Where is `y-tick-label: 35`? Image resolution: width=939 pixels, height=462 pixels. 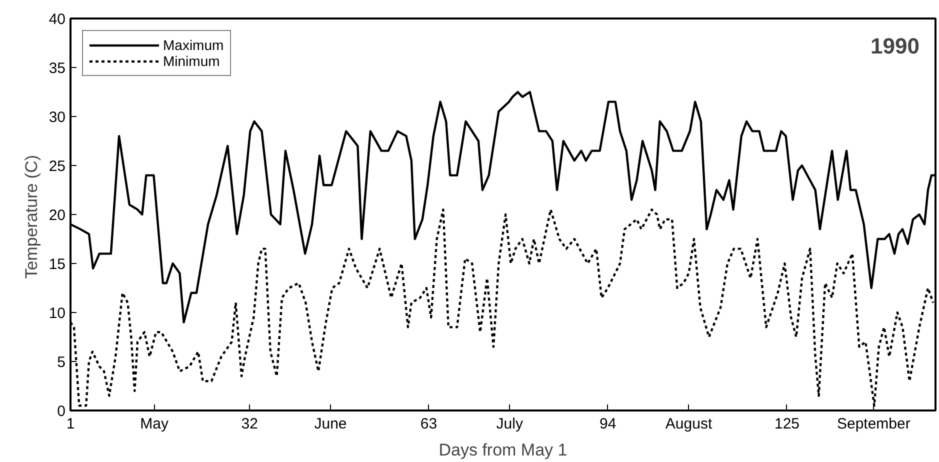
y-tick-label: 35 is located at coordinates (57, 68).